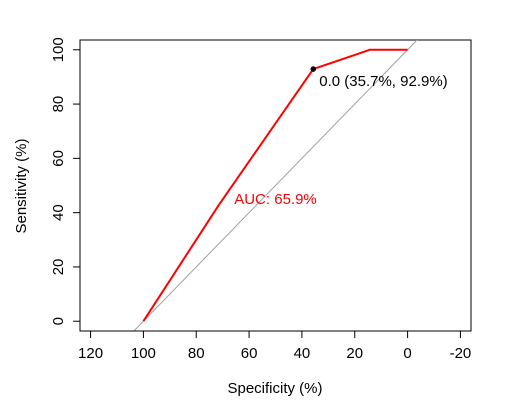  I want to click on x-tick-label: 40, so click(302, 353).